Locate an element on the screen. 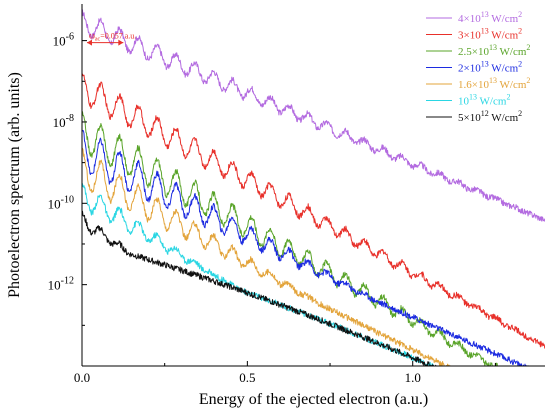 The width and height of the screenshot is (550, 413). x-tick-label: 0.5 is located at coordinates (247, 377).